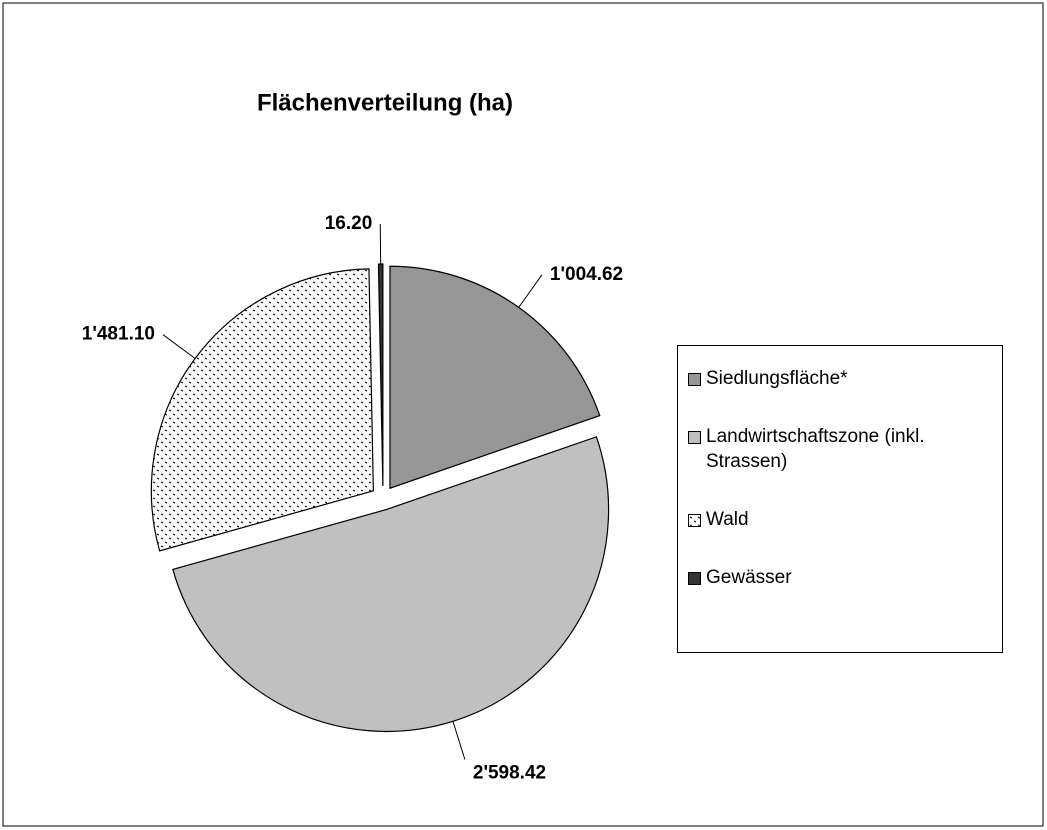 The image size is (1047, 830). Describe the element at coordinates (586, 274) in the screenshot. I see `data-label: 1'004.62` at that location.